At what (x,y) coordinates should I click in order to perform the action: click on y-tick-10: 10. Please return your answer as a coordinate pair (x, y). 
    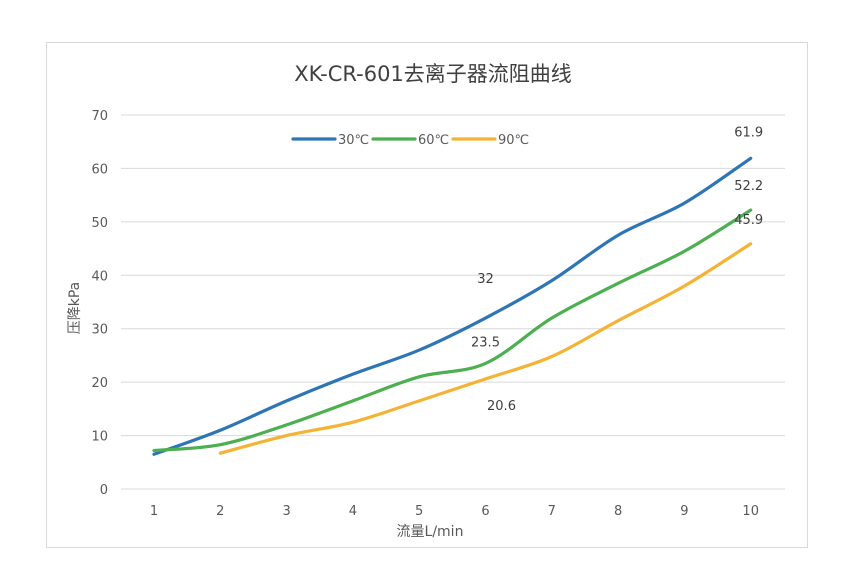
    Looking at the image, I should click on (99, 437).